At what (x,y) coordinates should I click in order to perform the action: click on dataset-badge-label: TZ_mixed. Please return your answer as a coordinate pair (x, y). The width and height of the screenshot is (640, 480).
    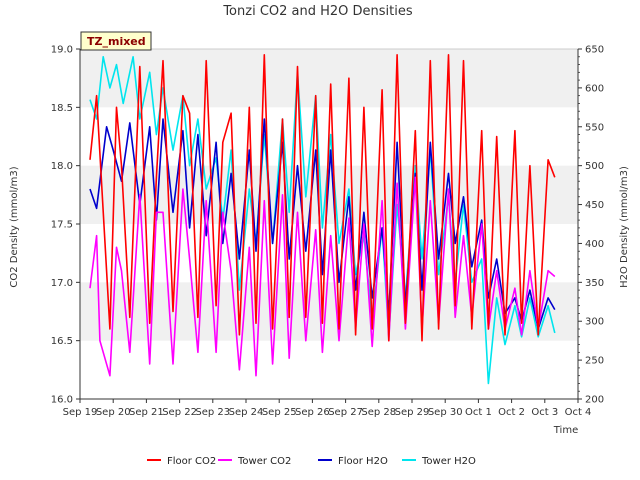
    Looking at the image, I should click on (116, 41).